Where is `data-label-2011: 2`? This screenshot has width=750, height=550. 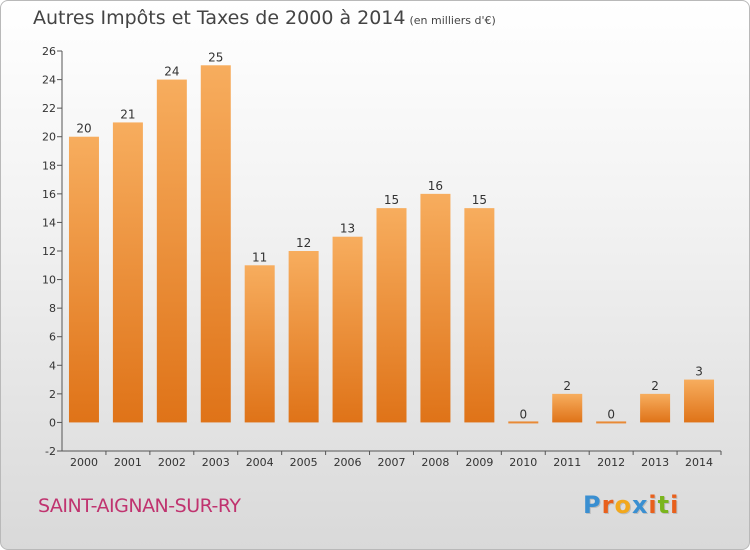
data-label-2011: 2 is located at coordinates (567, 386).